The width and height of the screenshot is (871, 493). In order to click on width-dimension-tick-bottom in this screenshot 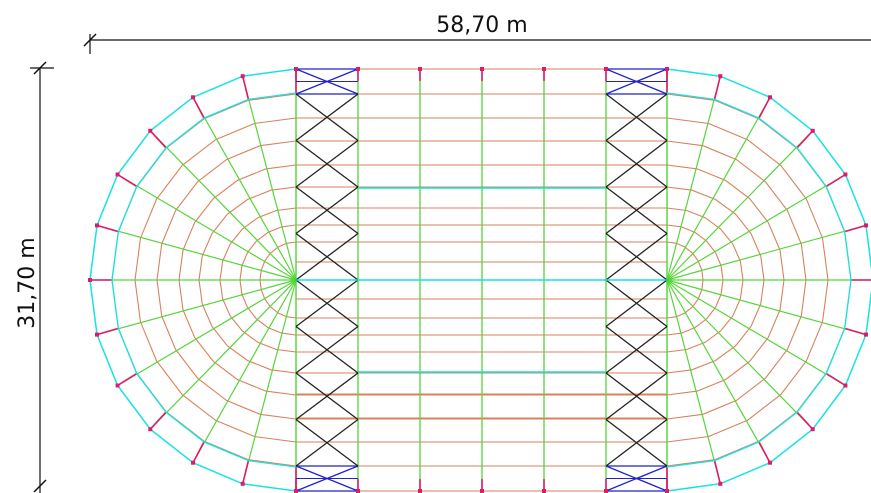, I will do `click(40, 486)`.